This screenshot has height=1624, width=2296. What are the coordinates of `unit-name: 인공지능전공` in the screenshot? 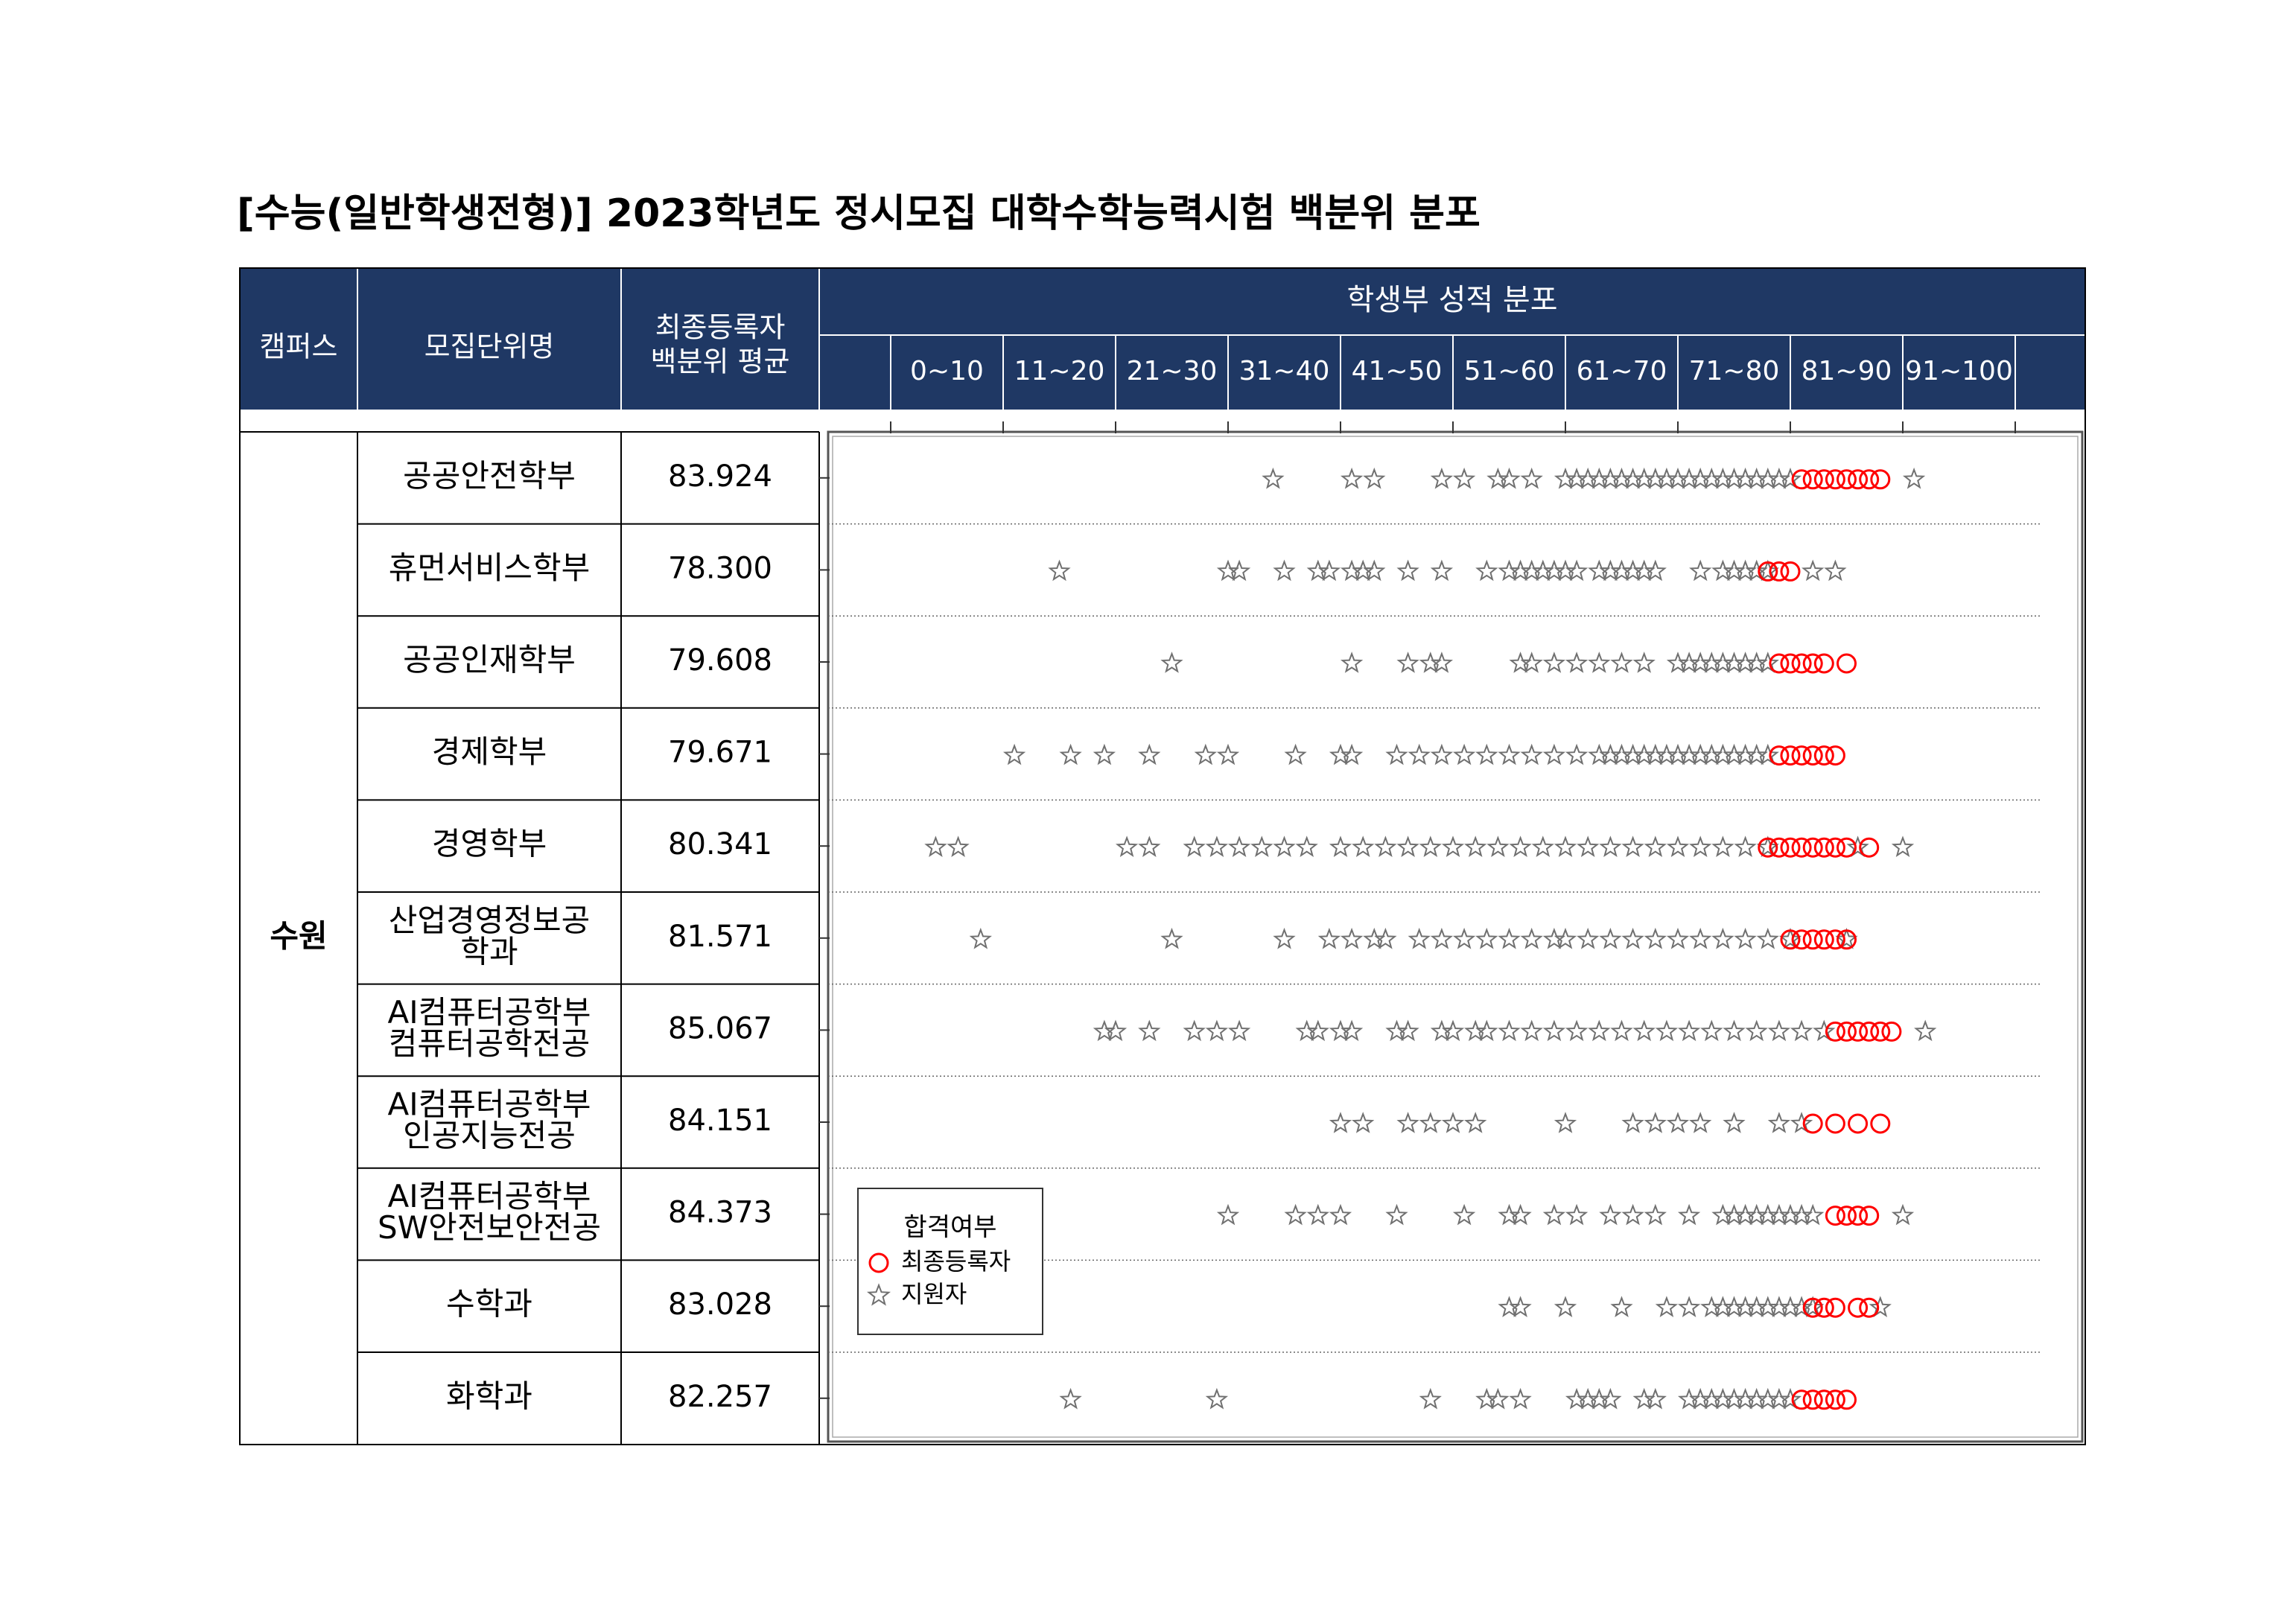 It's located at (489, 1136).